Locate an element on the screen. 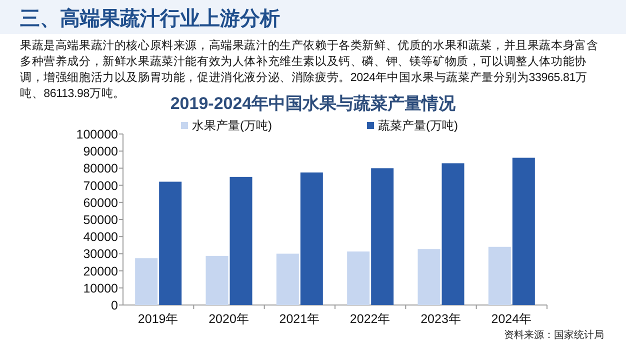 The height and width of the screenshot is (345, 626). x-tick-label: 2023年 is located at coordinates (441, 319).